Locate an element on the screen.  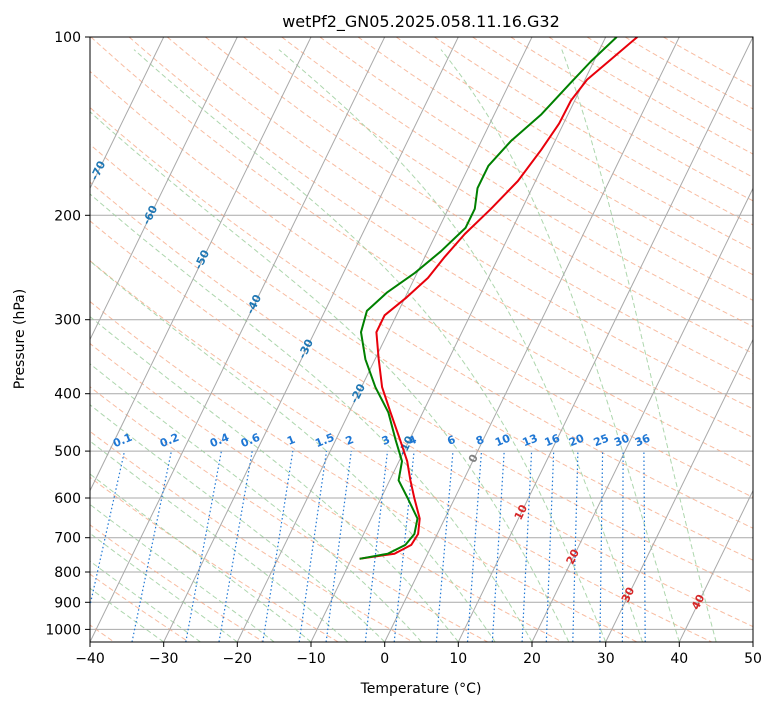
isotherm-label: 30 is located at coordinates (628, 595).